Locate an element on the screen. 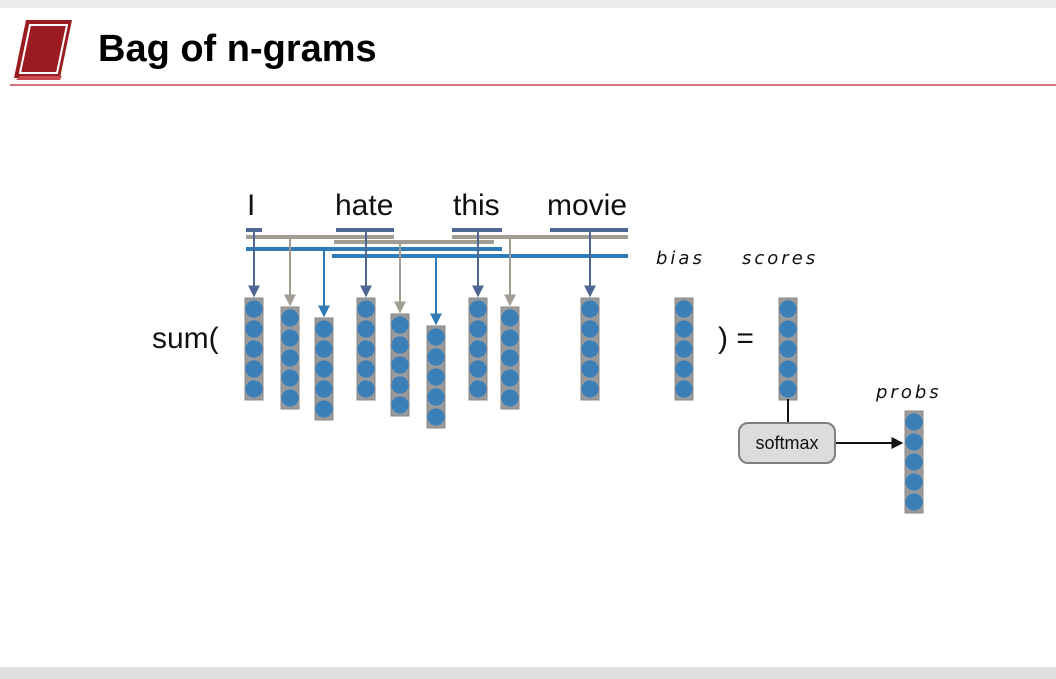 This screenshot has height=679, width=1056. unigram-vector-hate is located at coordinates (366, 349).